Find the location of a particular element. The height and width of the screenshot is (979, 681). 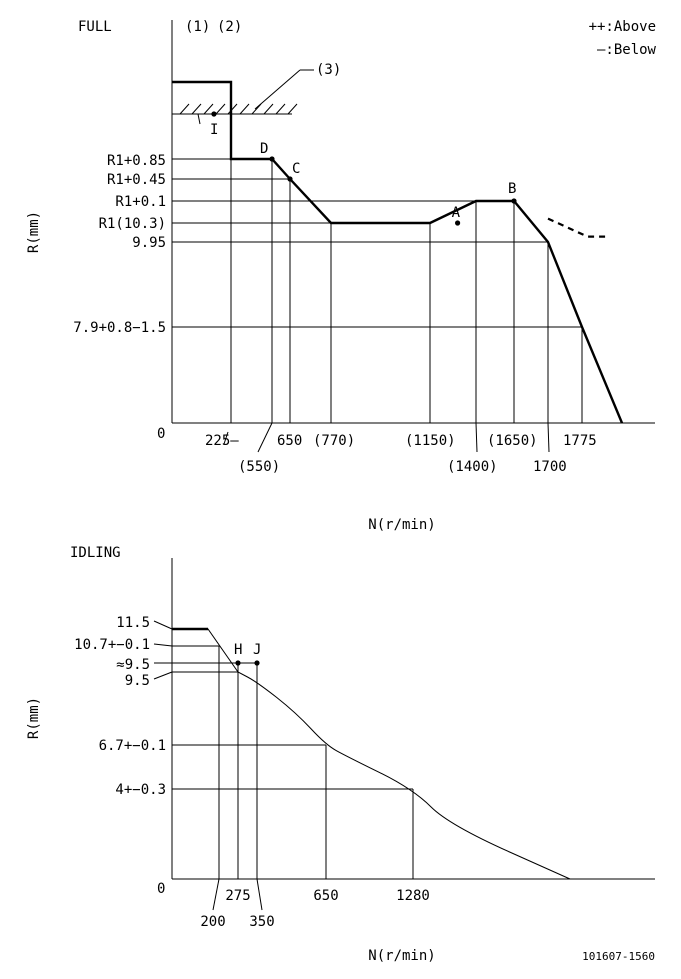

full-xtick-label-1150: (1150) is located at coordinates (430, 441).